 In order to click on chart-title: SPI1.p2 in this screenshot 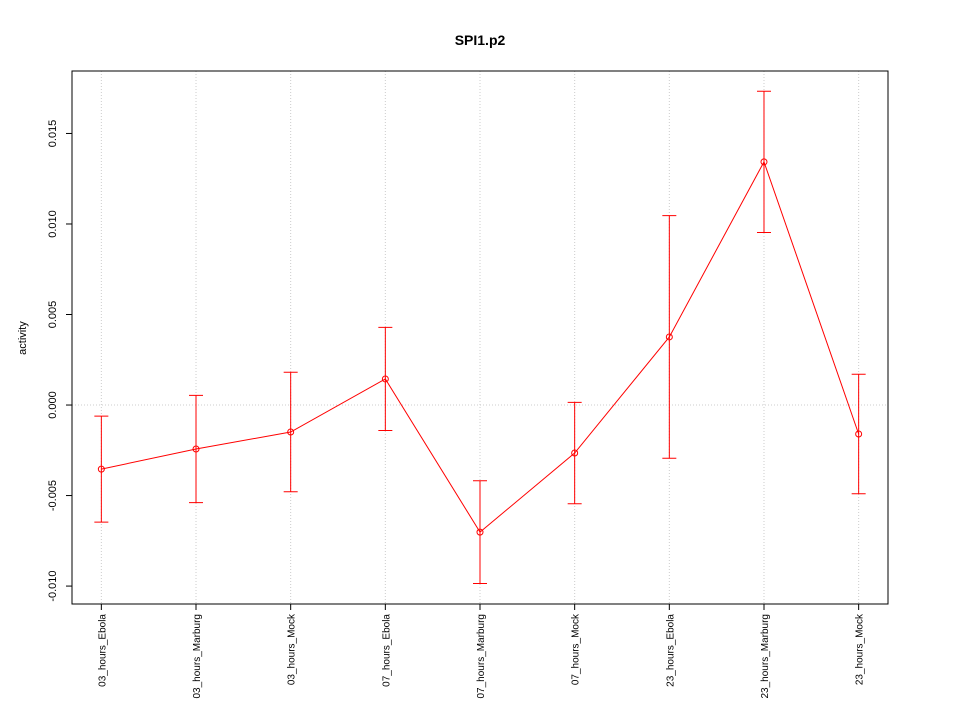, I will do `click(480, 40)`.